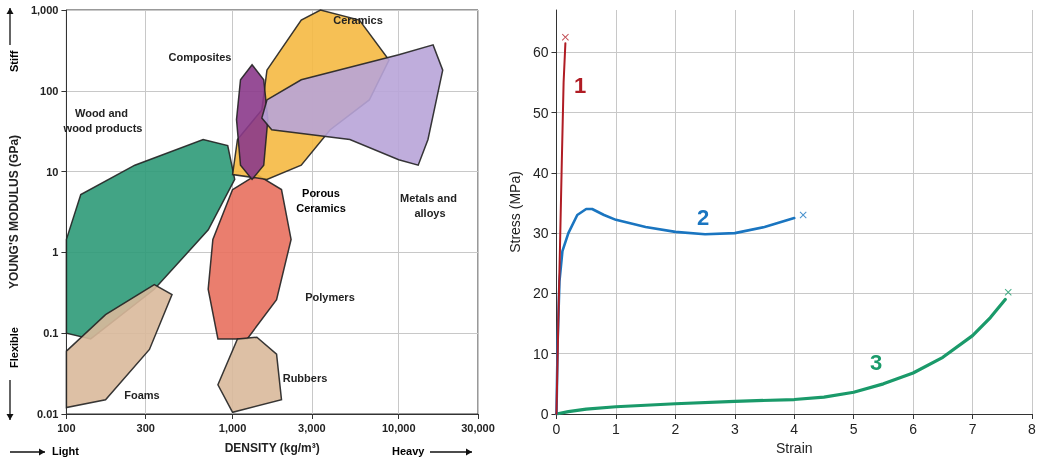 The width and height of the screenshot is (1042, 466). What do you see at coordinates (51, 333) in the screenshot?
I see `y-tick-label: 0.1` at bounding box center [51, 333].